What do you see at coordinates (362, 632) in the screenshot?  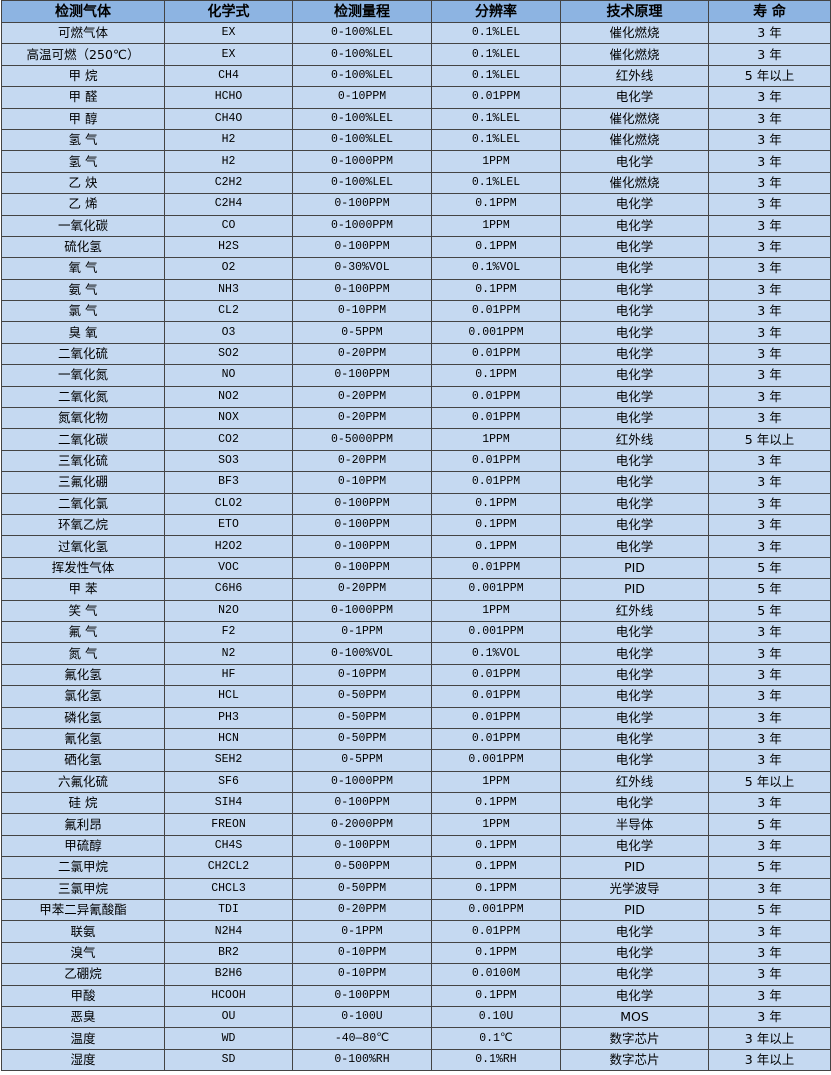 I see `cell-range: 0-1PPM` at bounding box center [362, 632].